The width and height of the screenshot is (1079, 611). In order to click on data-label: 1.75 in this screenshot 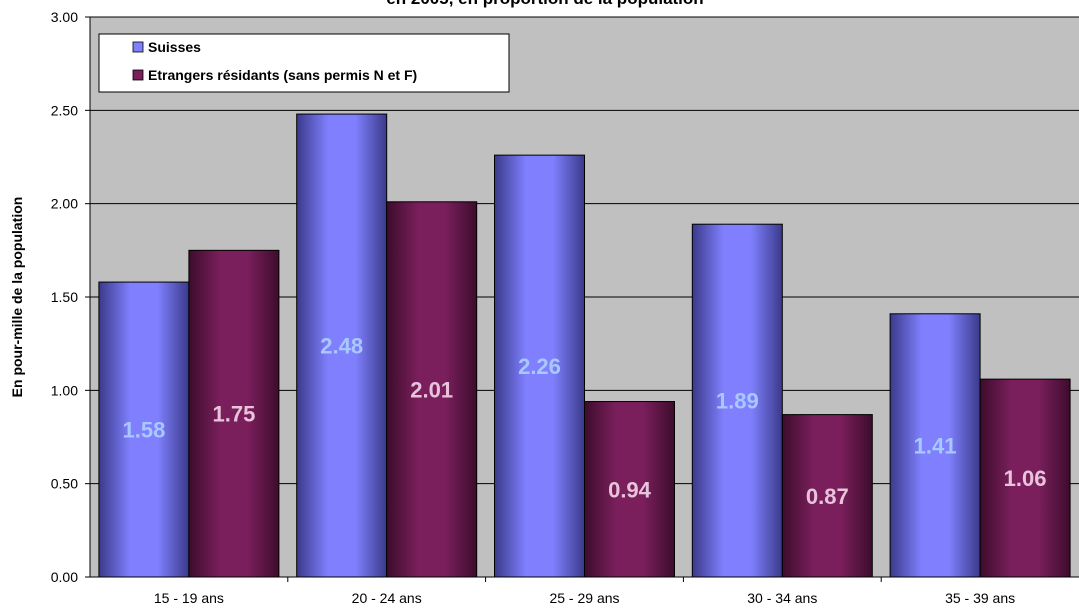, I will do `click(233, 414)`.